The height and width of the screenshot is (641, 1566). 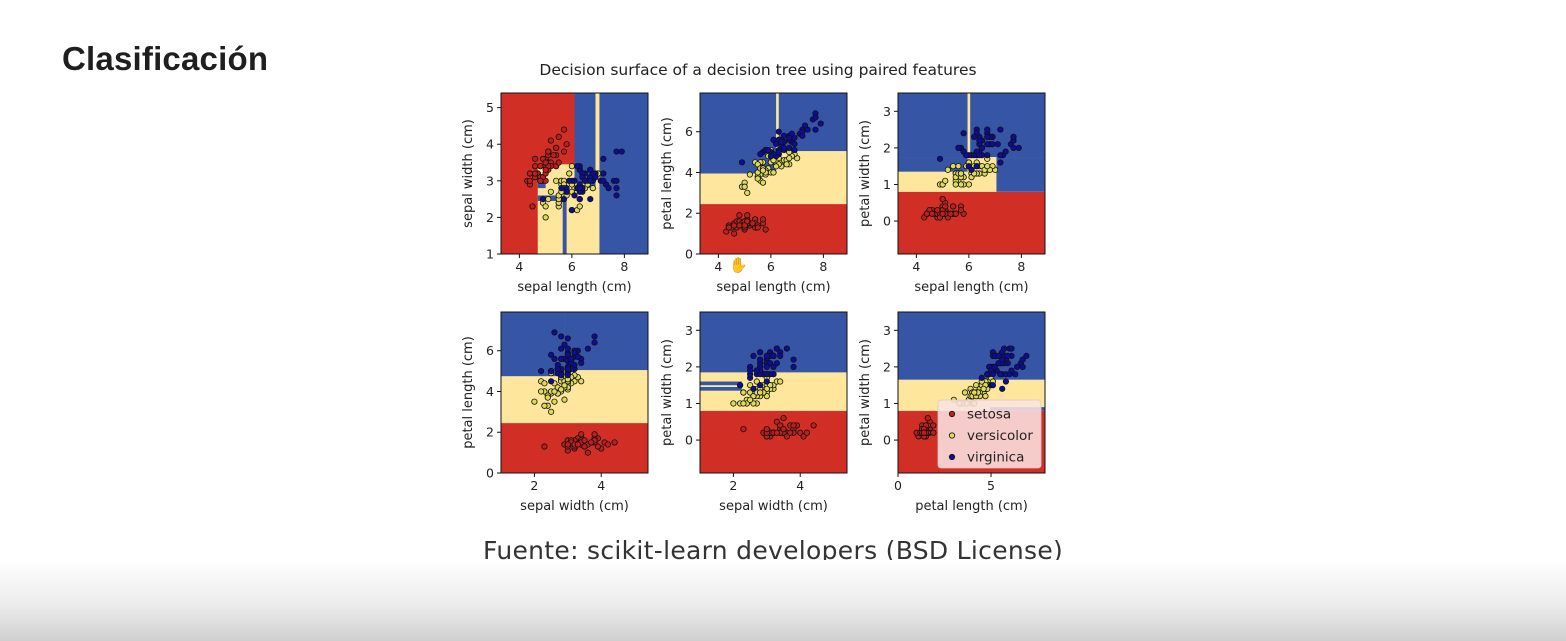 I want to click on y-tick-label: 3, so click(x=887, y=330).